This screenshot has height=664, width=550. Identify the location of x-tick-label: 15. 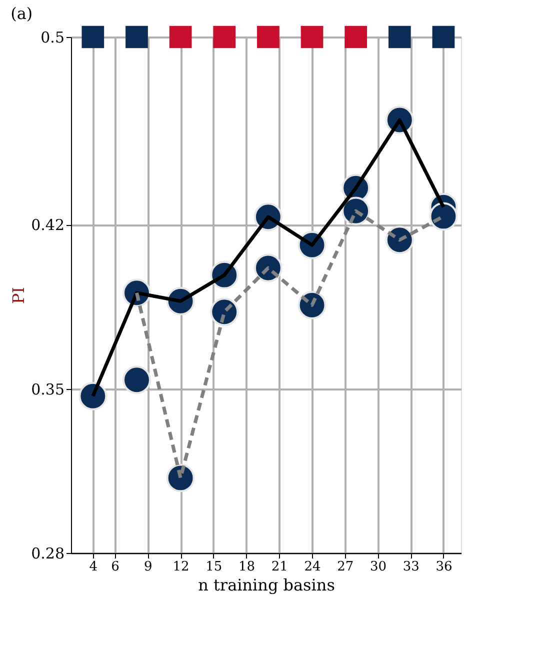
(214, 567).